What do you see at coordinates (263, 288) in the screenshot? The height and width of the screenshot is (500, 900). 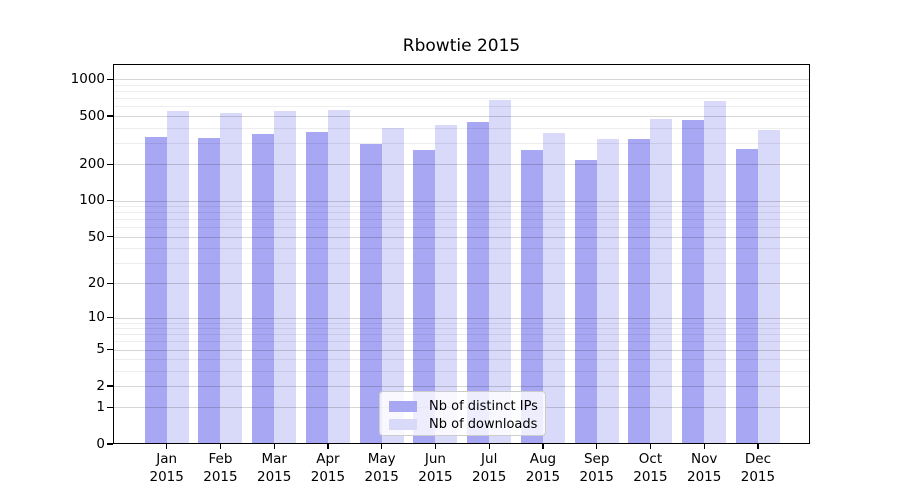 I see `bar-distinct-ips-mar` at bounding box center [263, 288].